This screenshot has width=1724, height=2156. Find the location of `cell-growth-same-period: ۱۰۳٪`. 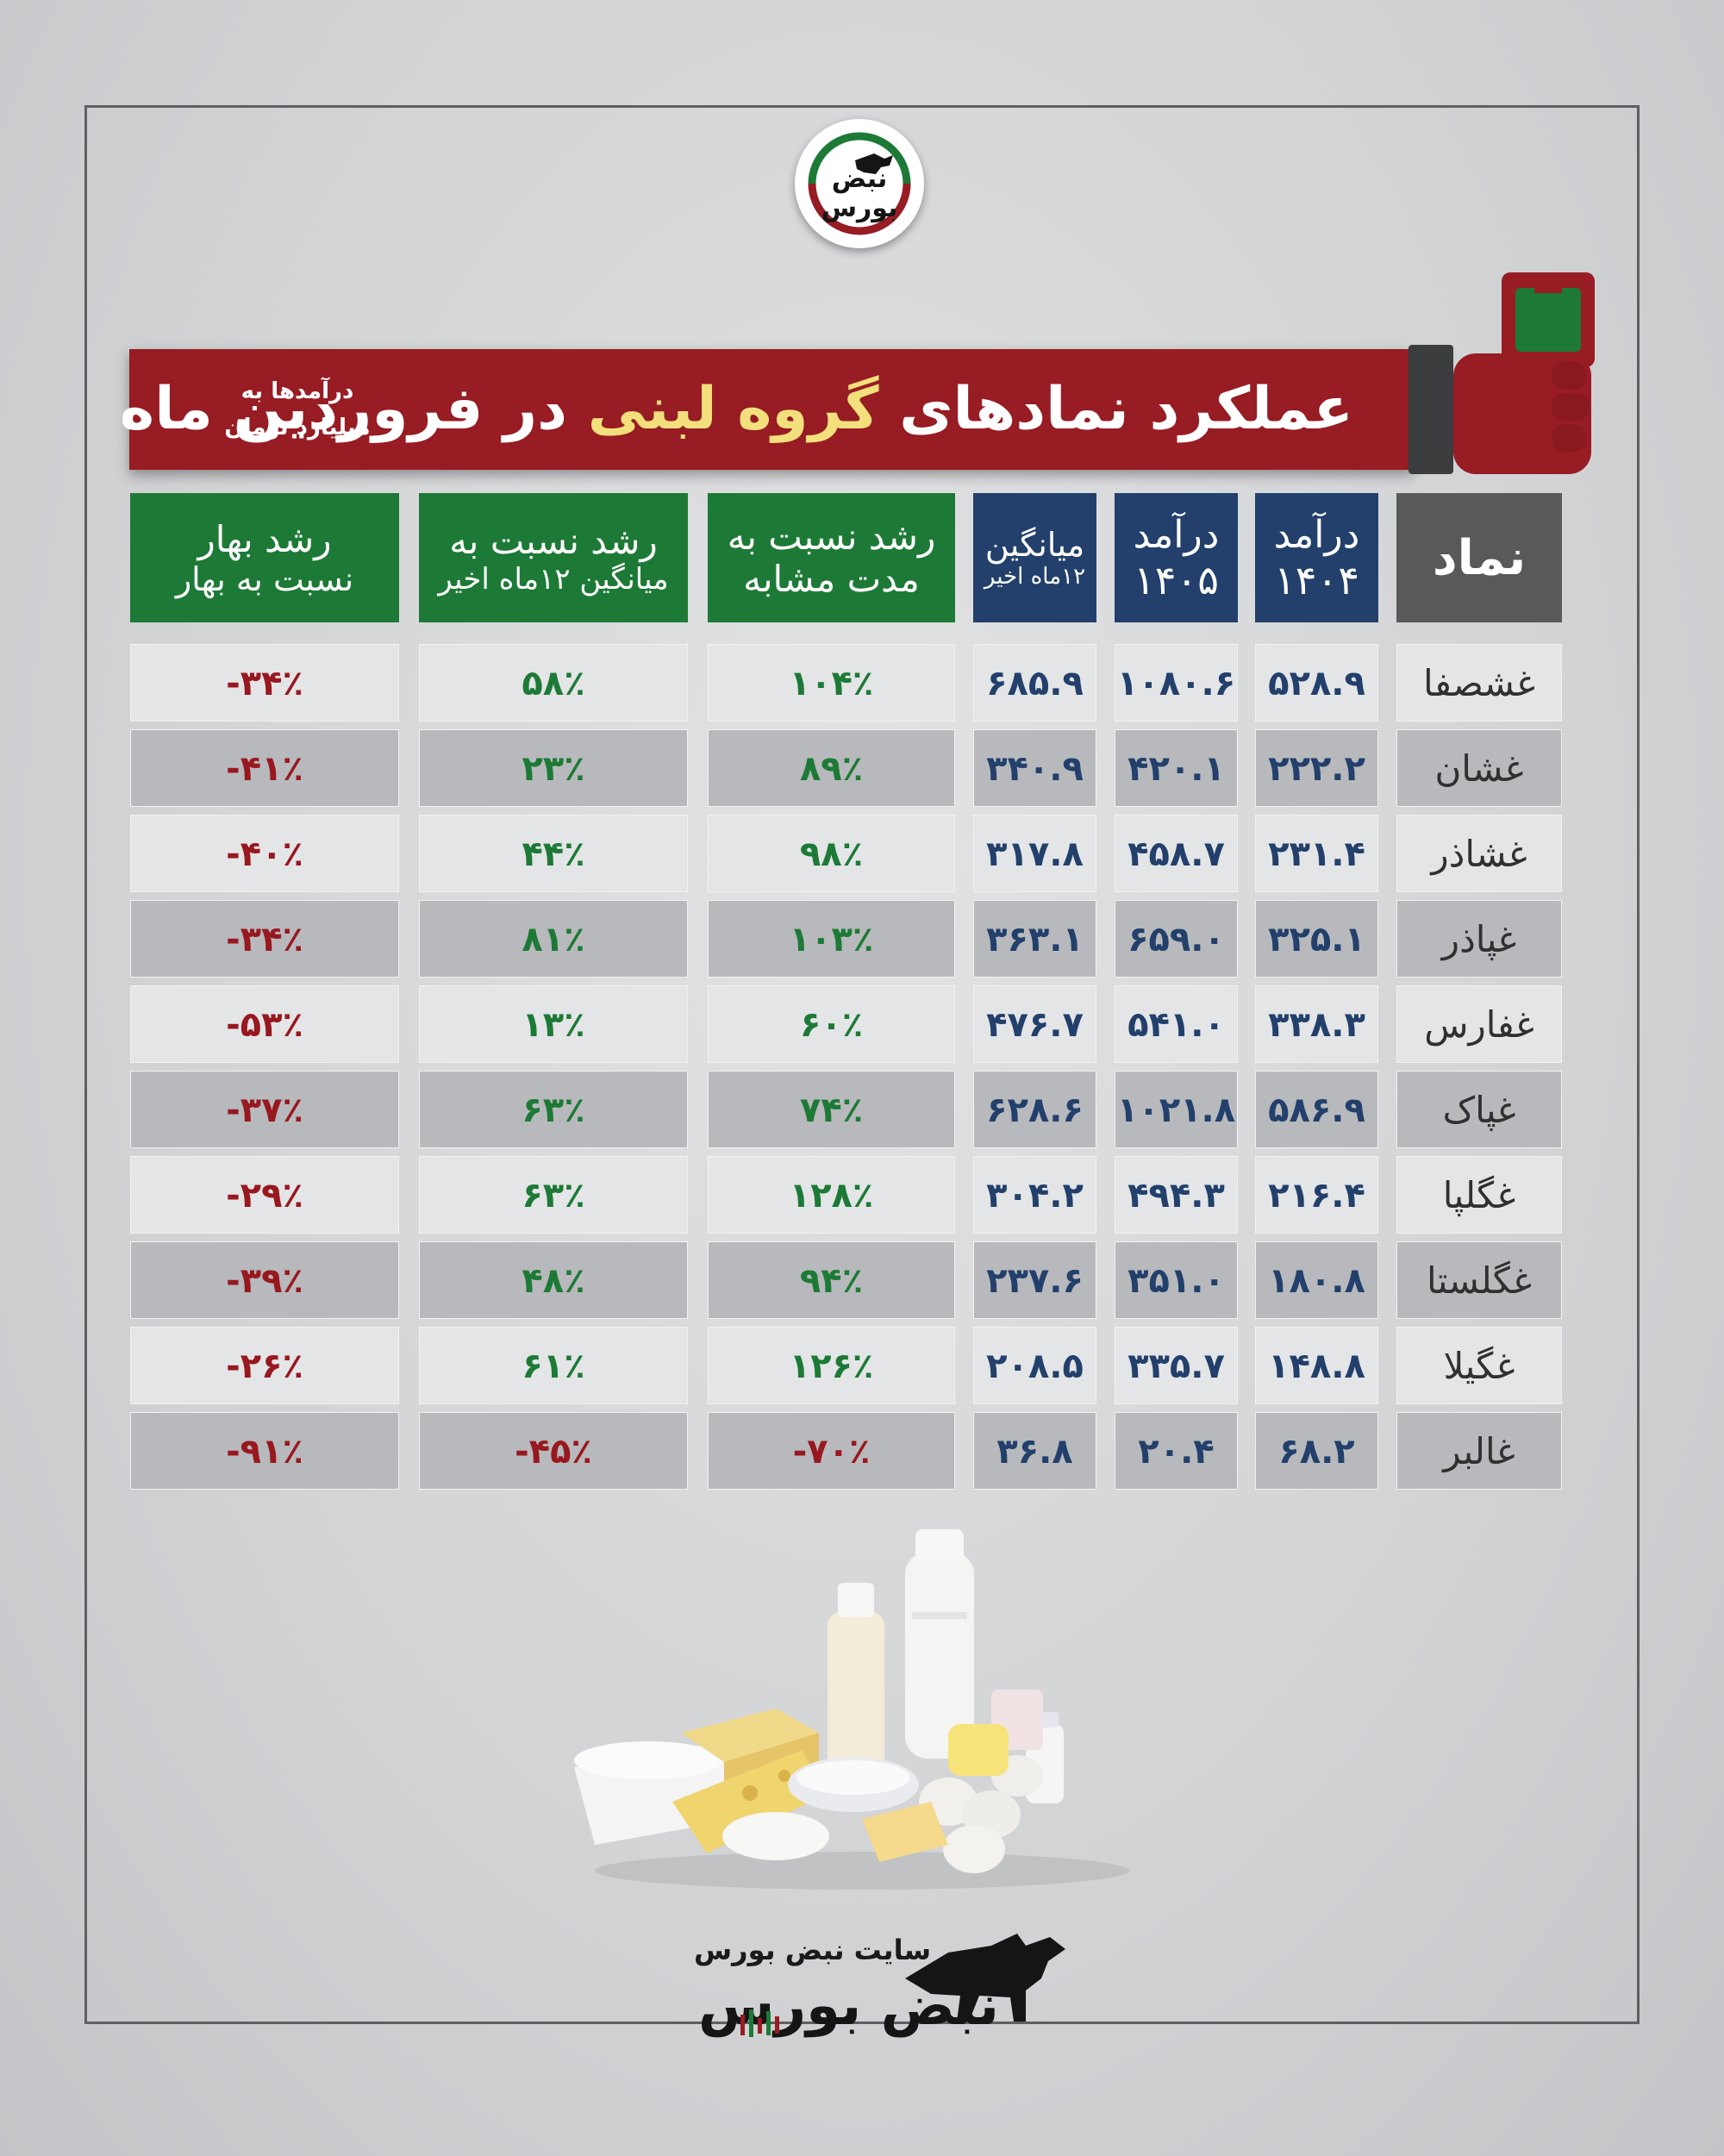

cell-growth-same-period: ۱۰۳٪ is located at coordinates (831, 939).